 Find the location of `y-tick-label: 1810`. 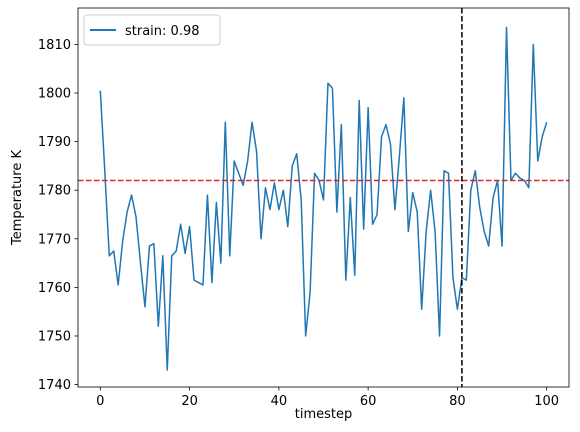

y-tick-label: 1810 is located at coordinates (54, 45).